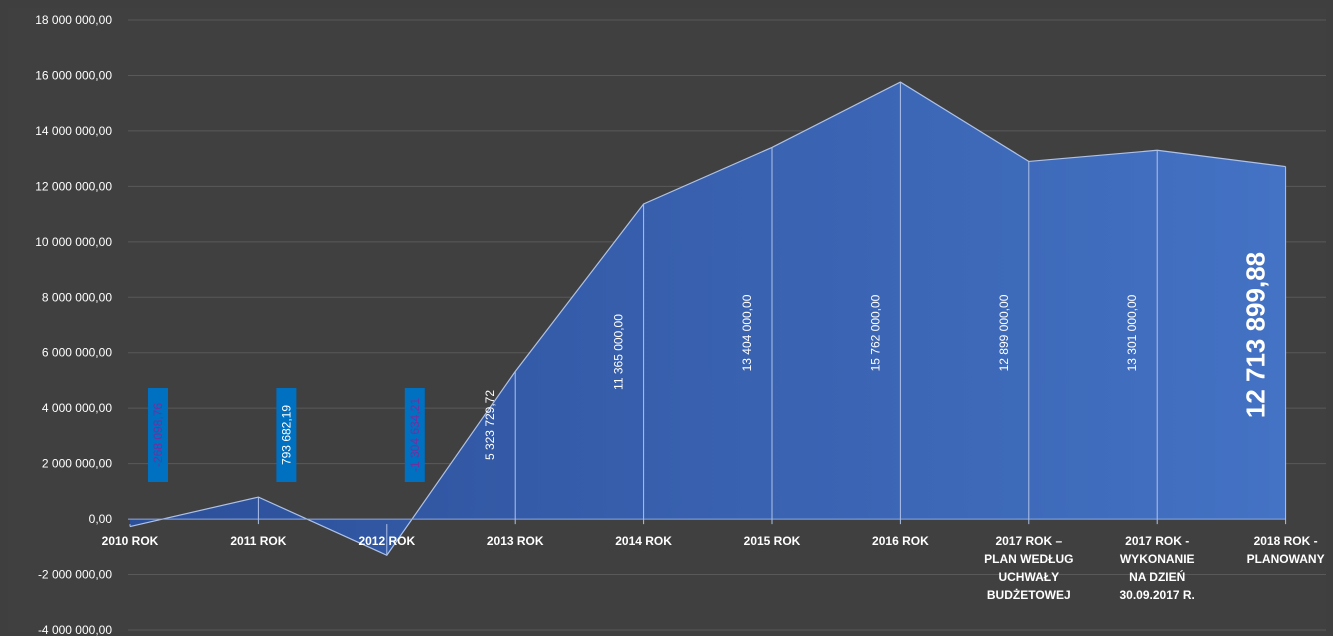 The image size is (1333, 641). I want to click on data-label-text: 12 713 899,88, so click(1256, 335).